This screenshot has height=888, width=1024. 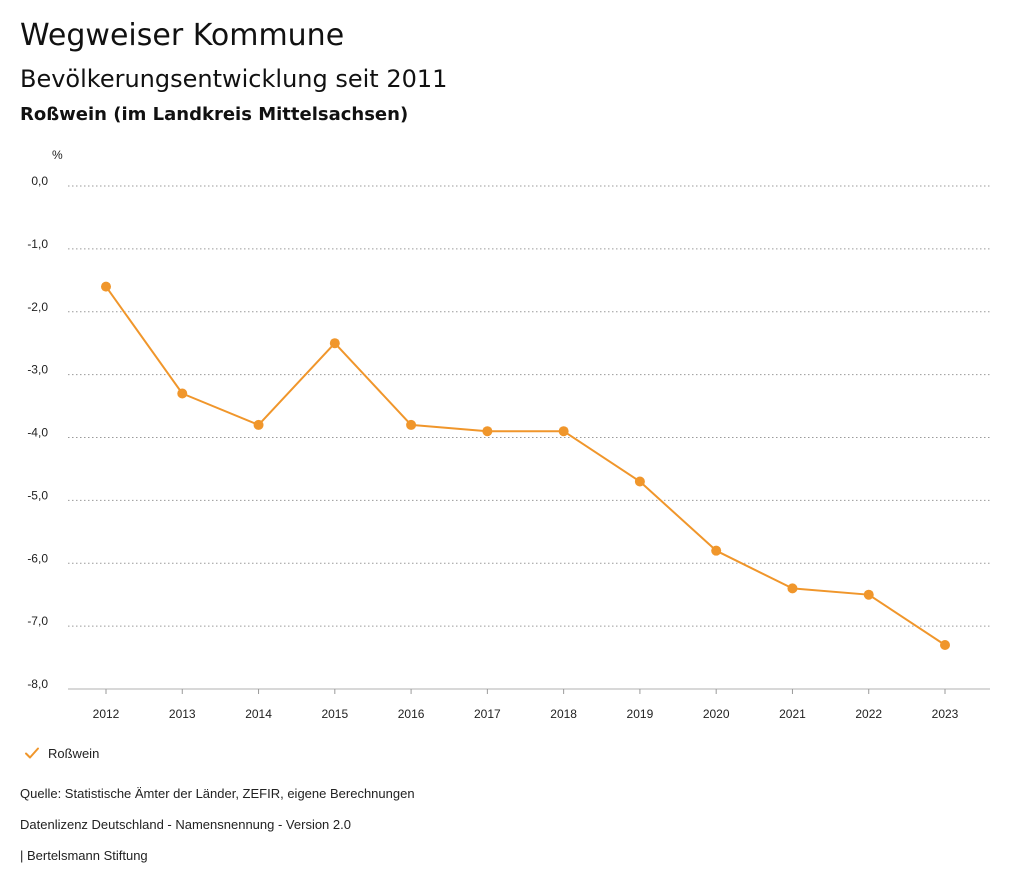 I want to click on x-tick-label: 2013, so click(x=182, y=714).